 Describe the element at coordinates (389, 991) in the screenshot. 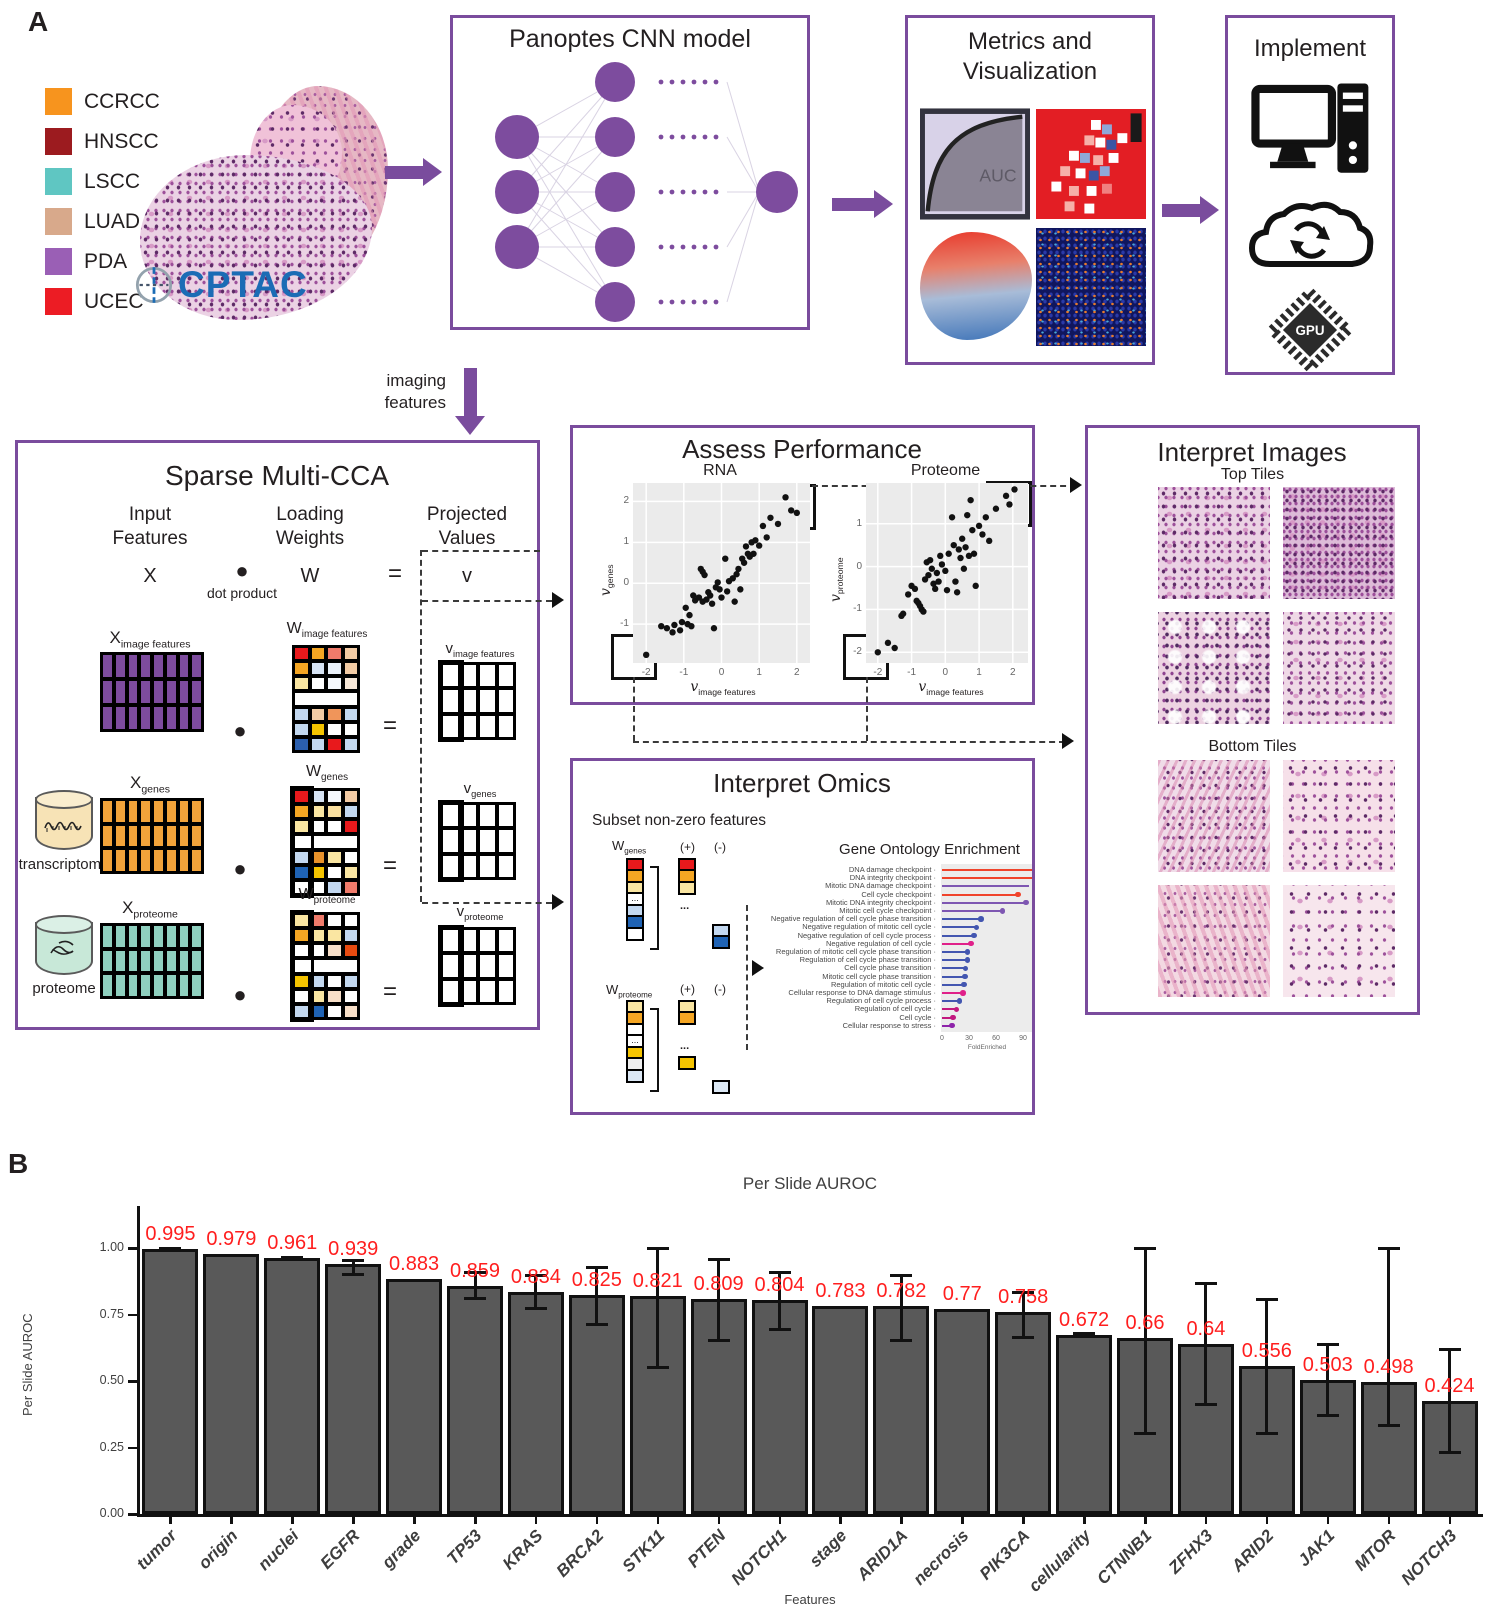

I see `equals-sign: =` at that location.